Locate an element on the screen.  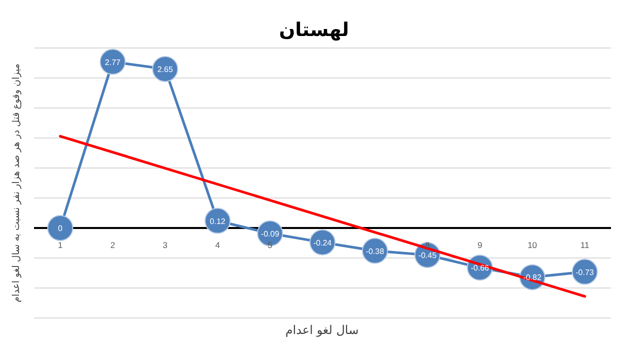
data-label: -0.45 is located at coordinates (428, 255).